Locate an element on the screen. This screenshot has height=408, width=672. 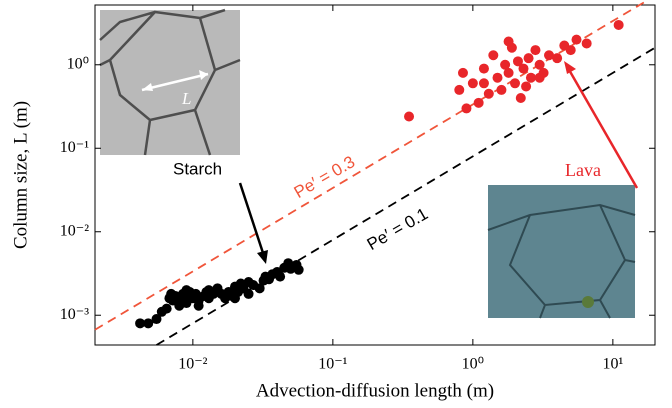
x-tick-label: 10⁻² is located at coordinates (192, 364).